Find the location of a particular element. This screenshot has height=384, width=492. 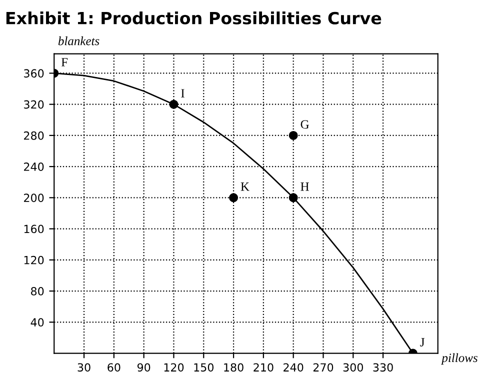

y-tick-label: 360 is located at coordinates (34, 73).